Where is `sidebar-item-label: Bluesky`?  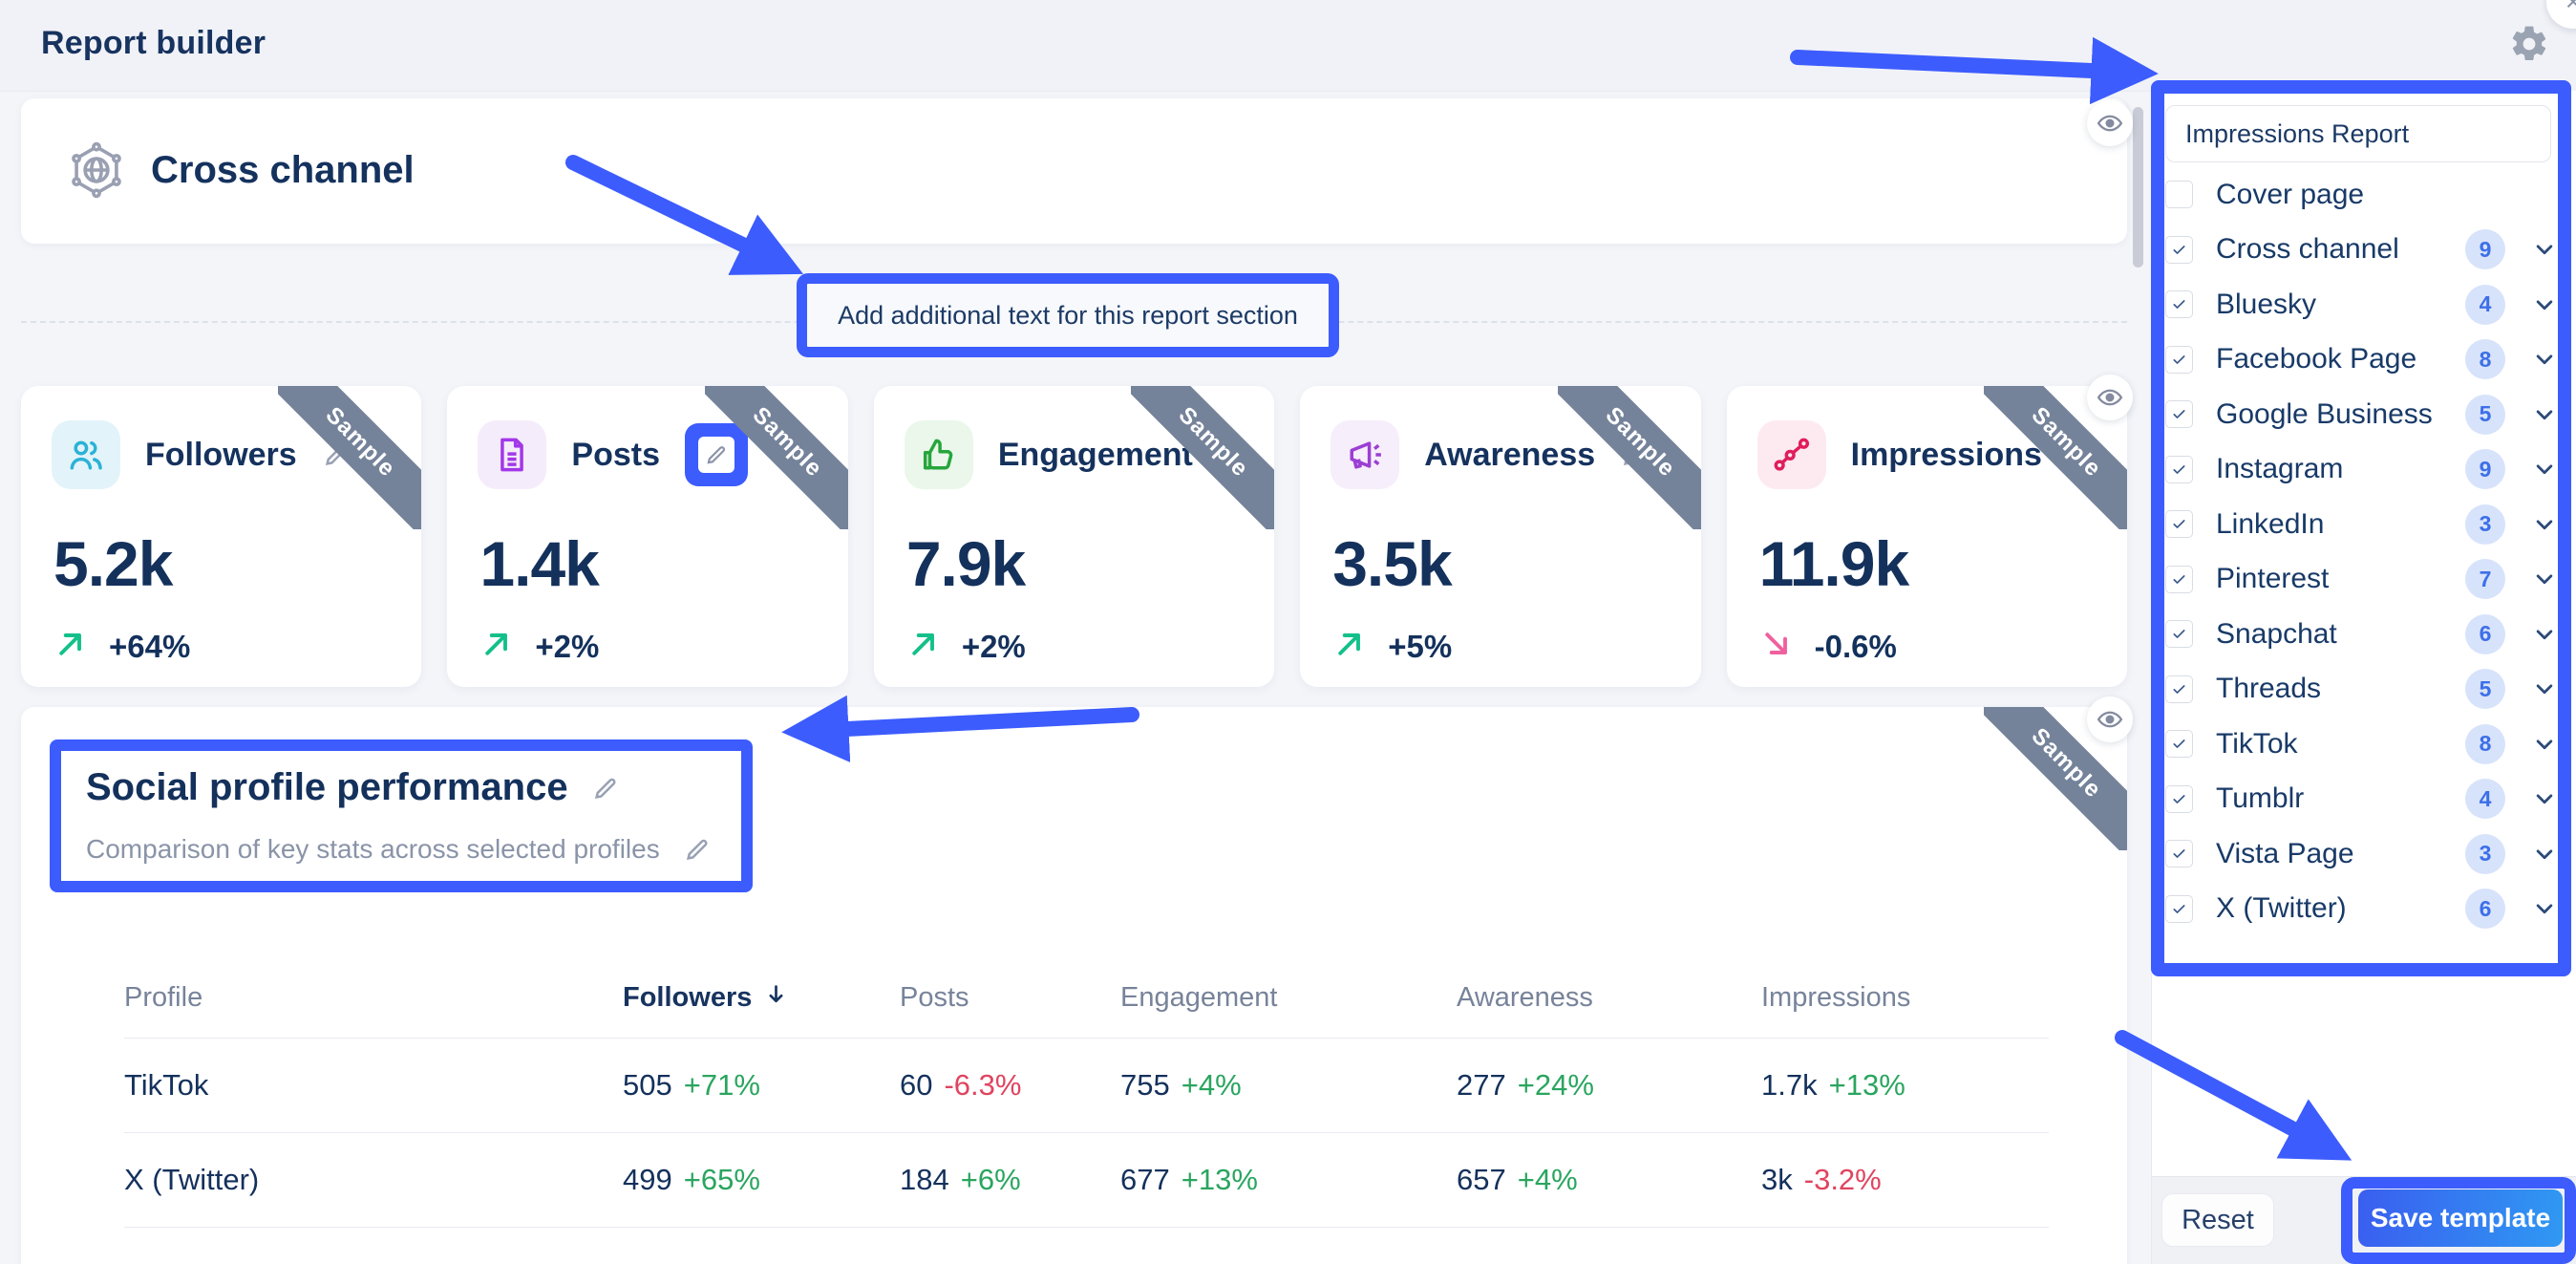
sidebar-item-label: Bluesky is located at coordinates (2266, 304).